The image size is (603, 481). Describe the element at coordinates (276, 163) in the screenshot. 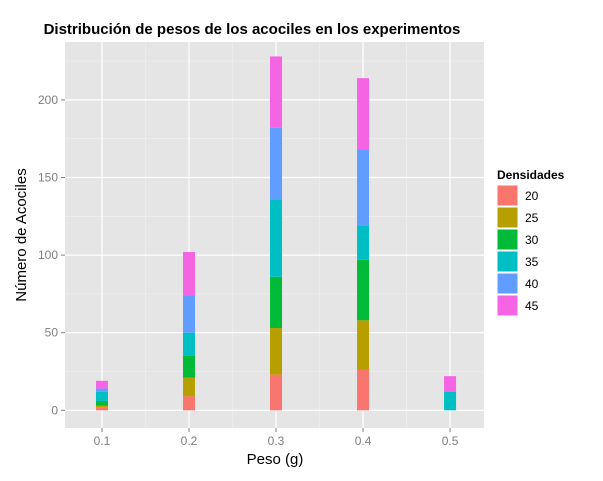

I see `bar-segment-40-0.3` at that location.